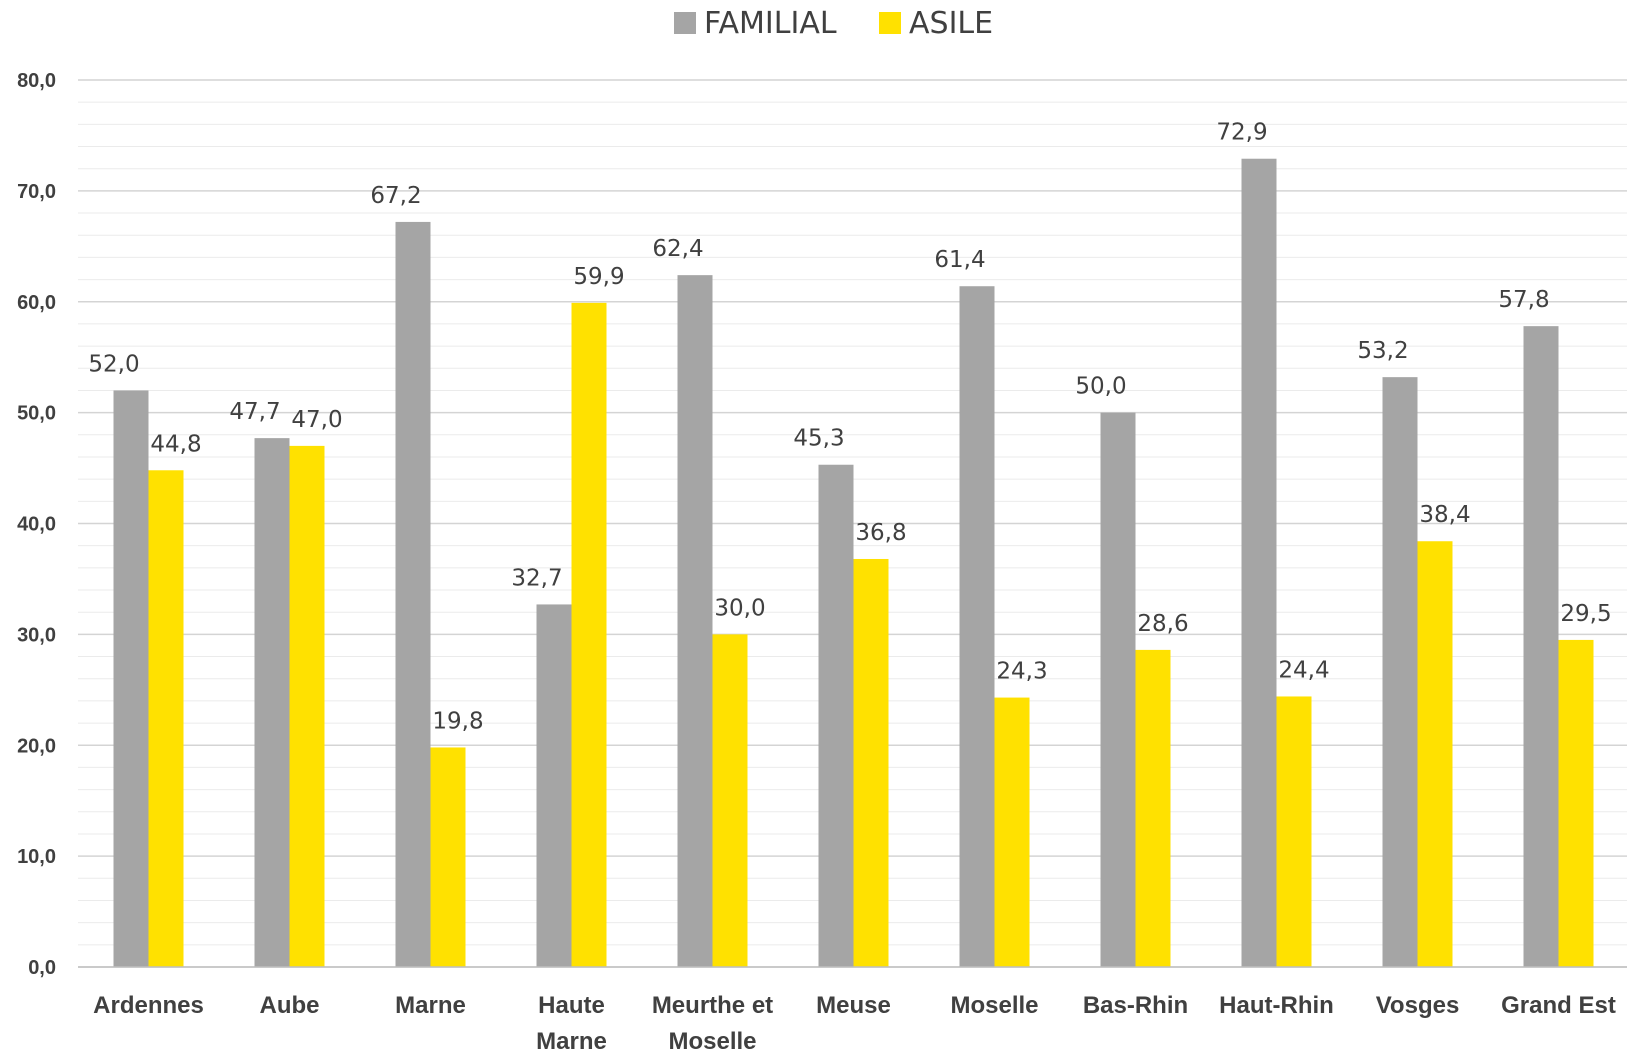  I want to click on x-tick-label: Meuse, so click(853, 1005).